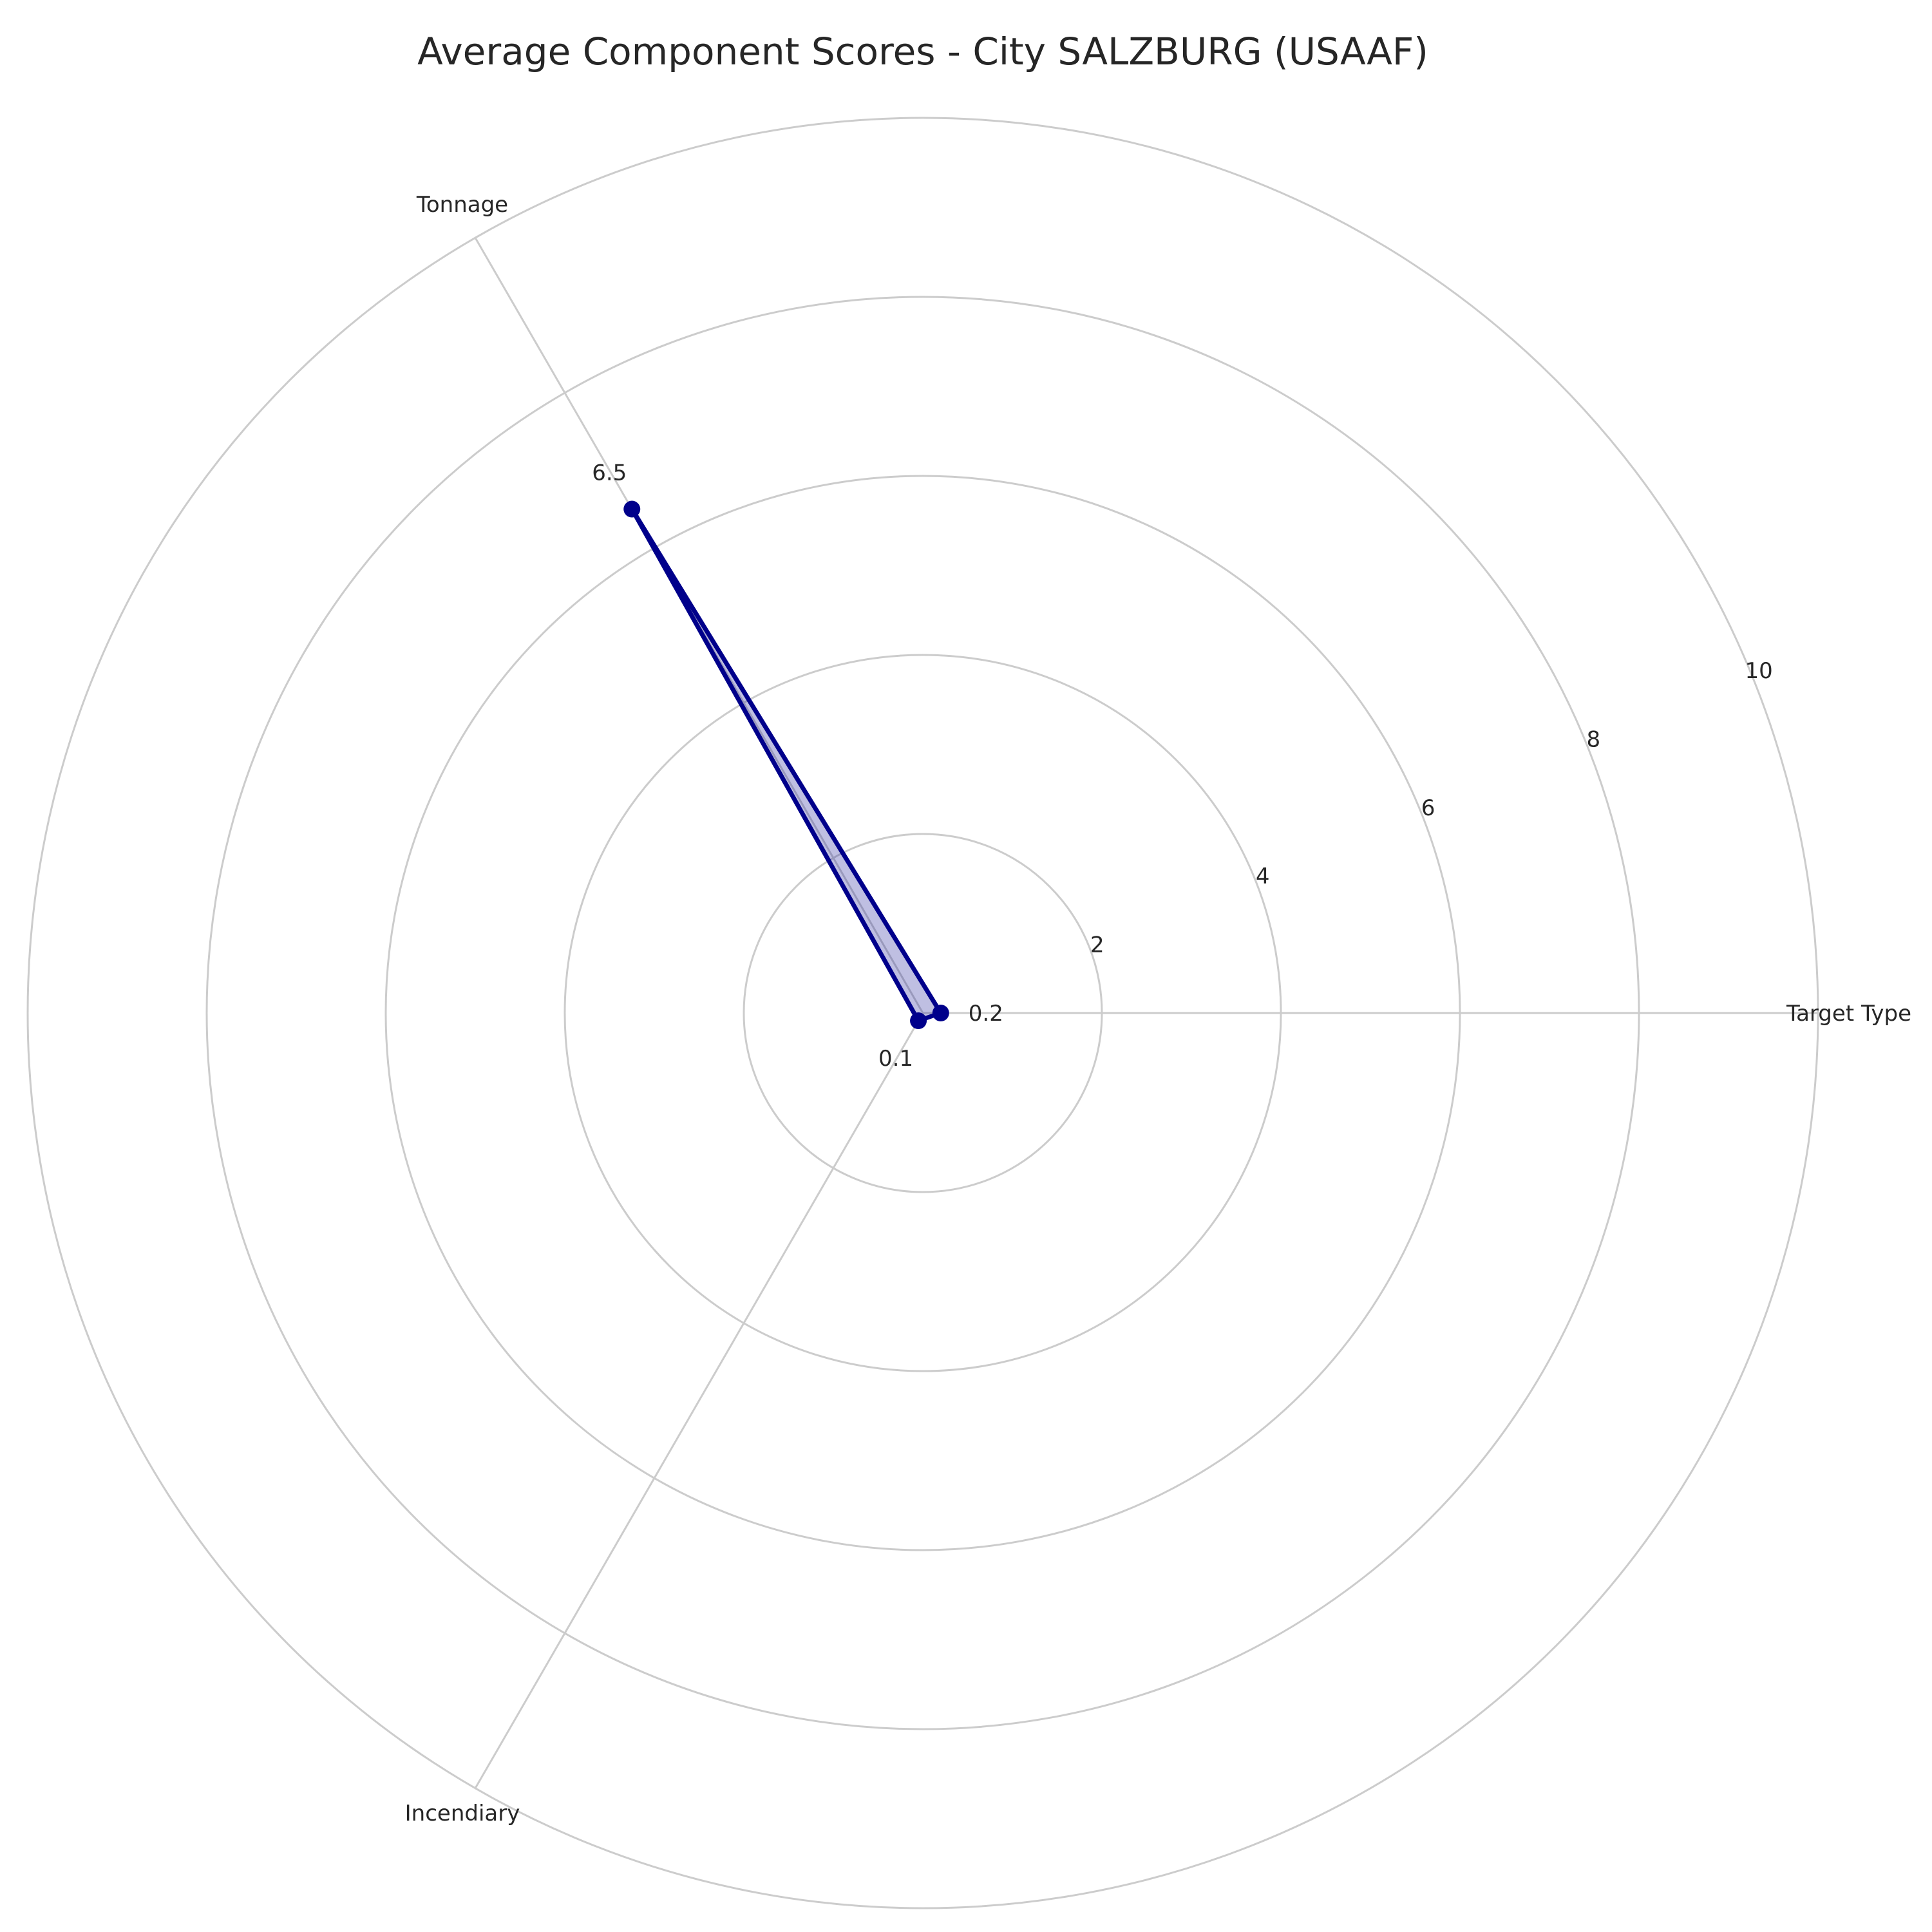 This screenshot has width=1932, height=1932. Describe the element at coordinates (462, 205) in the screenshot. I see `axis-label-tonnage: Tonnage` at that location.